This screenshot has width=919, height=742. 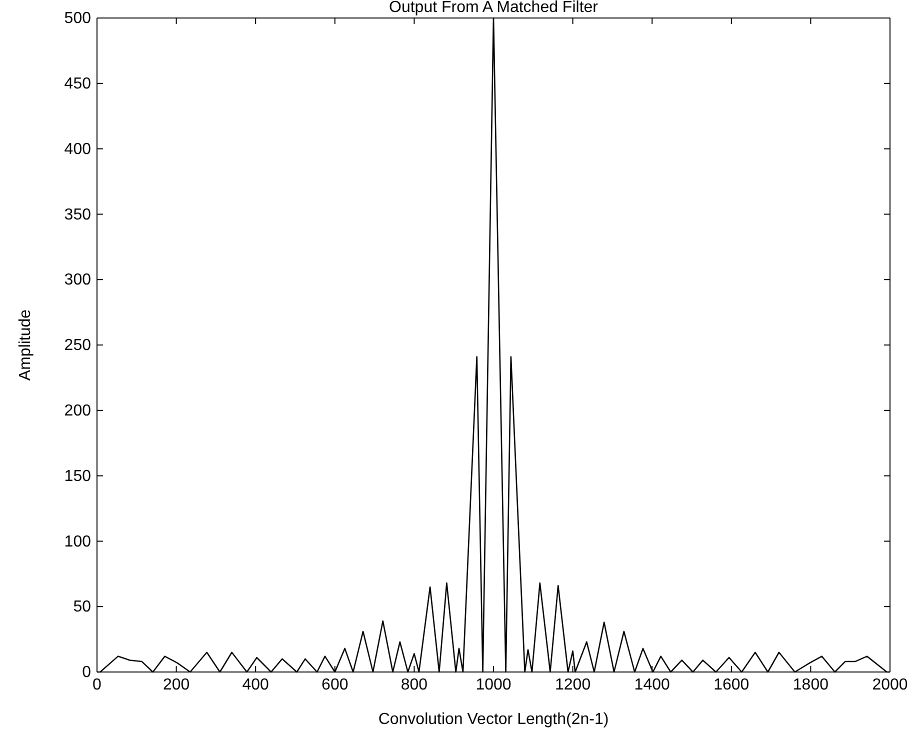 What do you see at coordinates (87, 673) in the screenshot?
I see `y-tick-label: 0` at bounding box center [87, 673].